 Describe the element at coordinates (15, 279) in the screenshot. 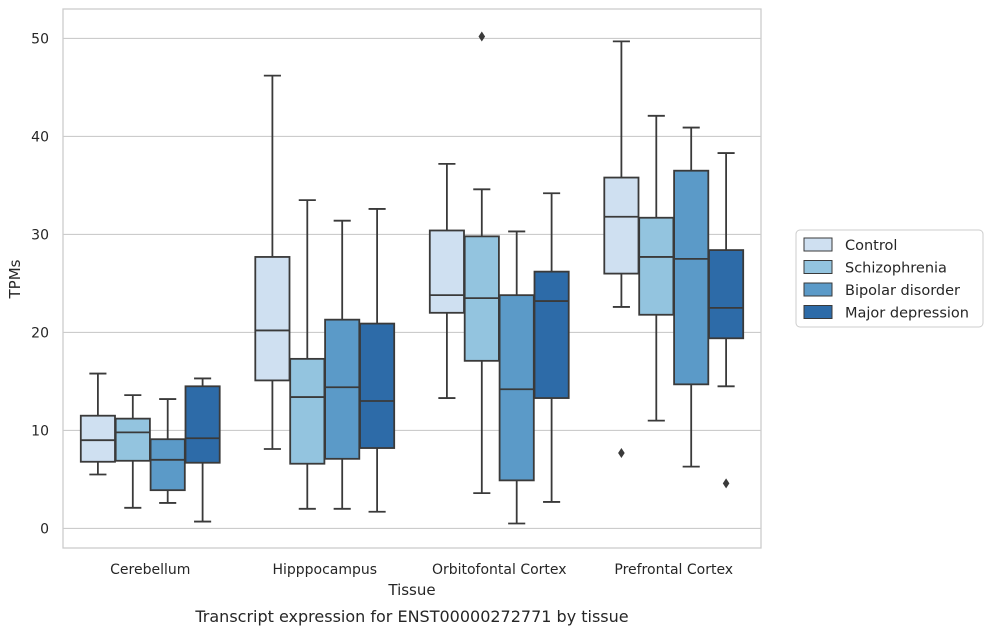

I see `y-axis-title: TPMs` at that location.